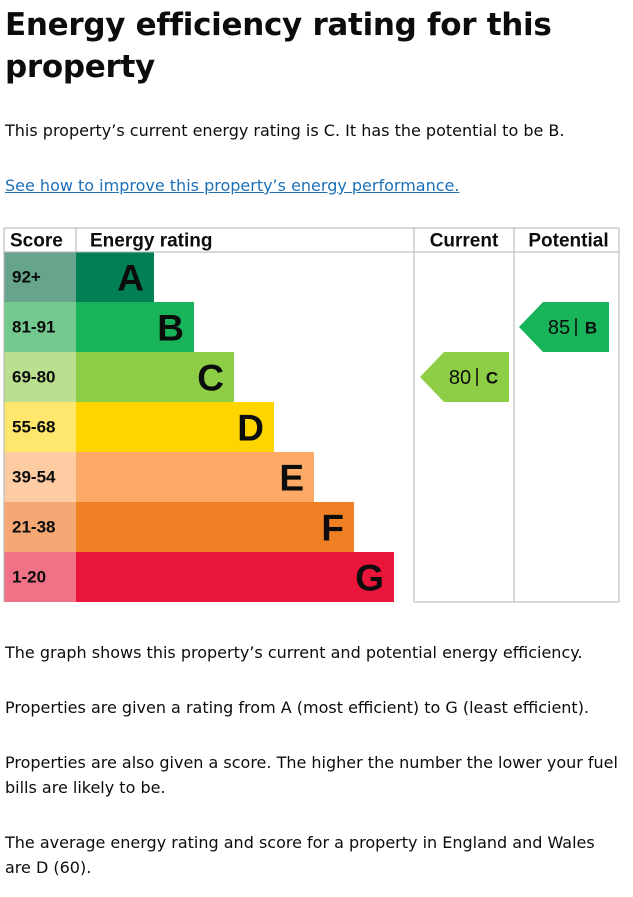  I want to click on rating-letter: G, so click(369, 578).